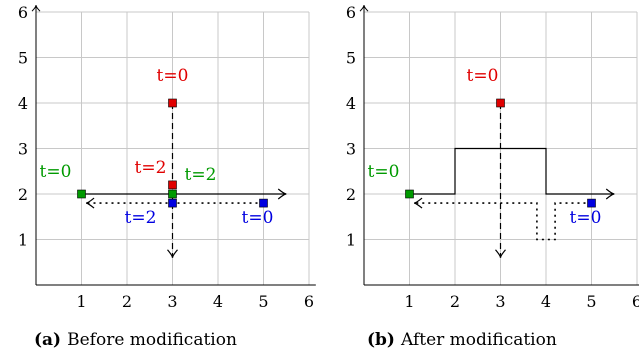  What do you see at coordinates (418, 203) in the screenshot?
I see `panel-b-arrowhead-blue` at bounding box center [418, 203].